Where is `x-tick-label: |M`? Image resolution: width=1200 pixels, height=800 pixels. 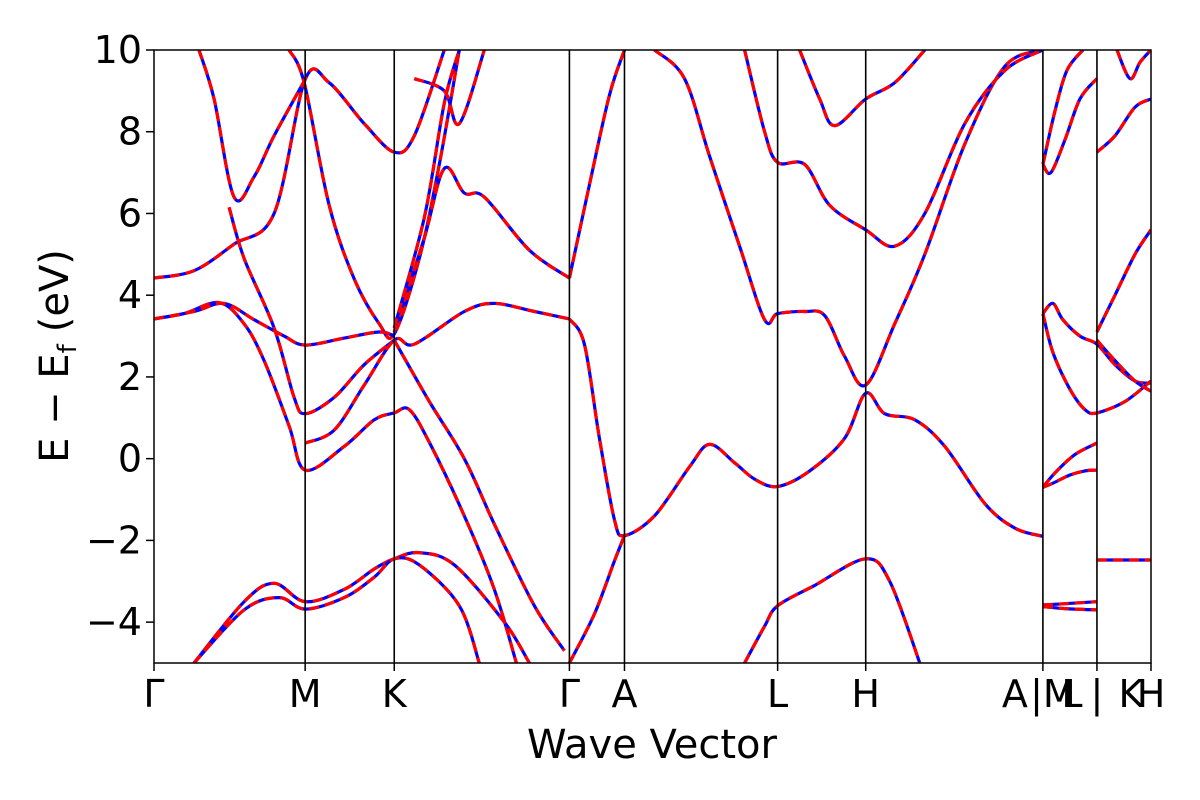
x-tick-label: |M is located at coordinates (1053, 694).